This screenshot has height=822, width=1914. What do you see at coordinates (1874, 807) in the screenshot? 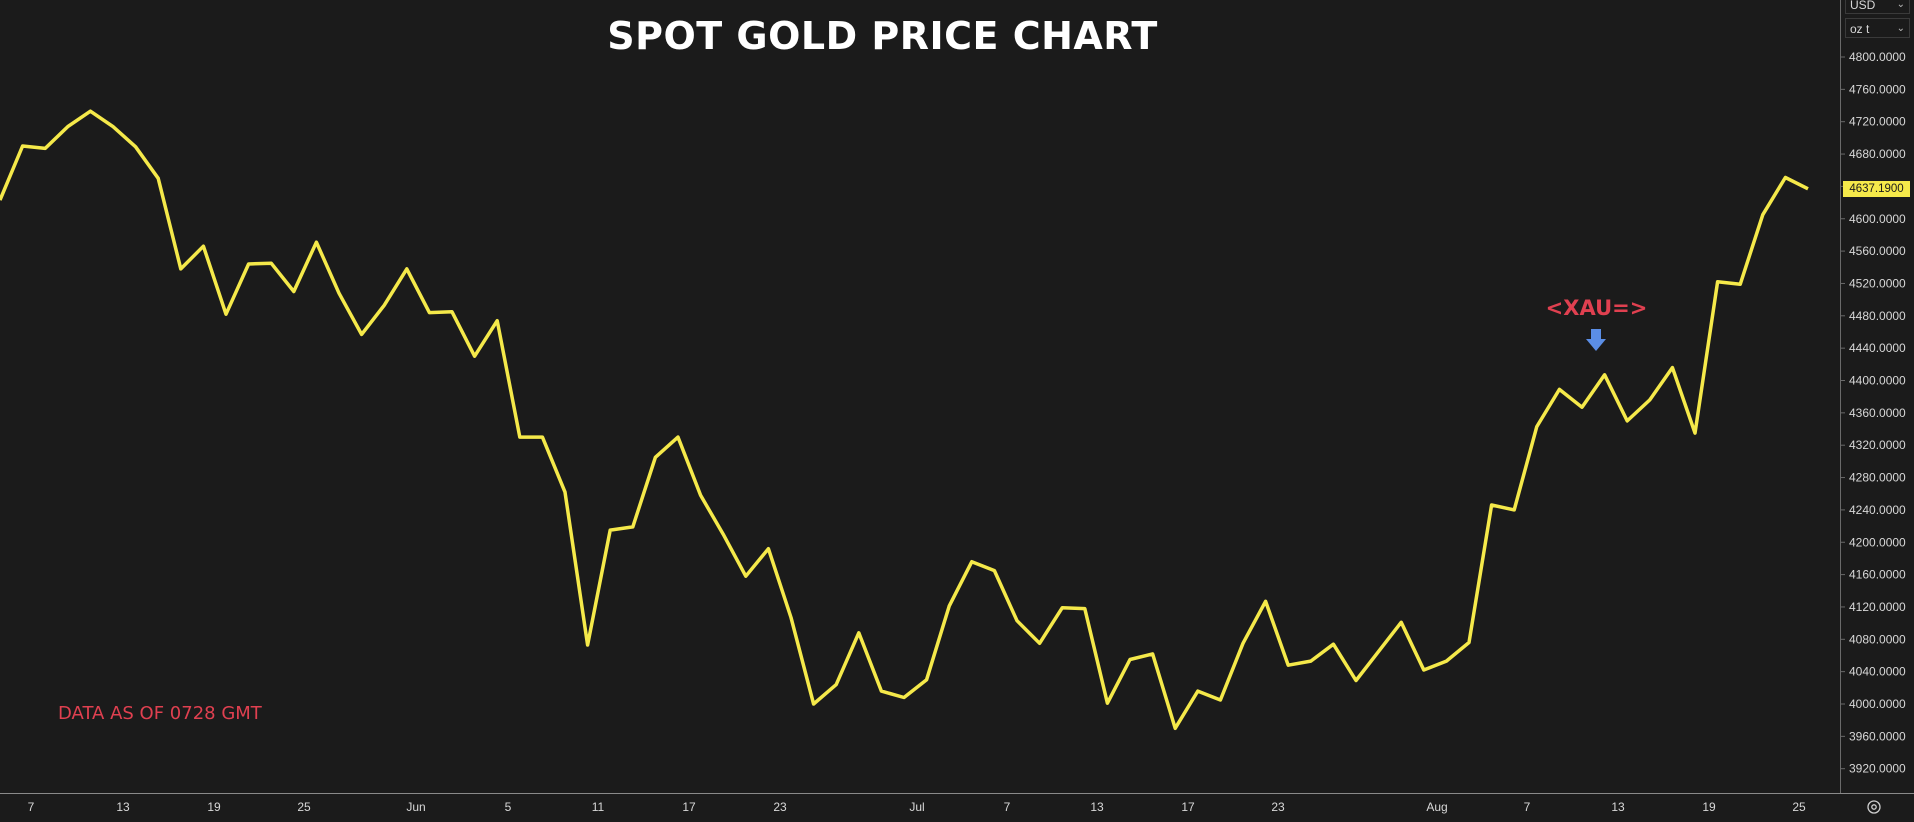
I see `gear-icon` at bounding box center [1874, 807].